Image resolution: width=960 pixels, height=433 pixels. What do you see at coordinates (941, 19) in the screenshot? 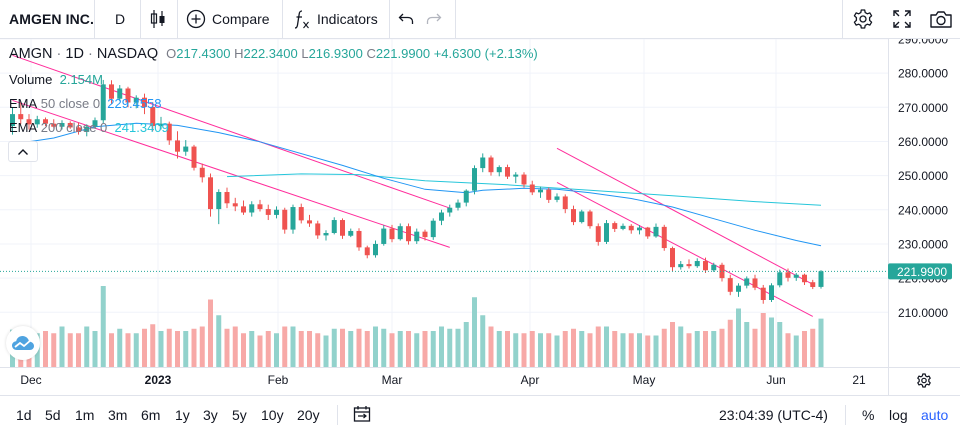
I see `snapshot-button` at bounding box center [941, 19].